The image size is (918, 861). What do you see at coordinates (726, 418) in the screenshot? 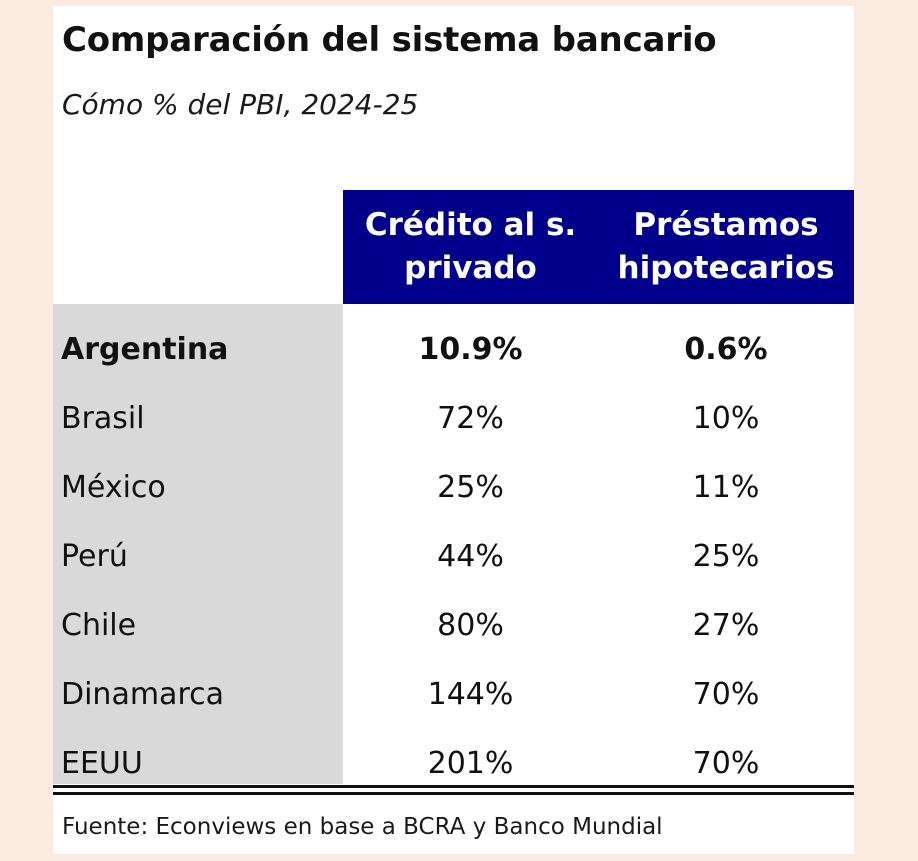
I see `prestamos-value: 10%` at bounding box center [726, 418].